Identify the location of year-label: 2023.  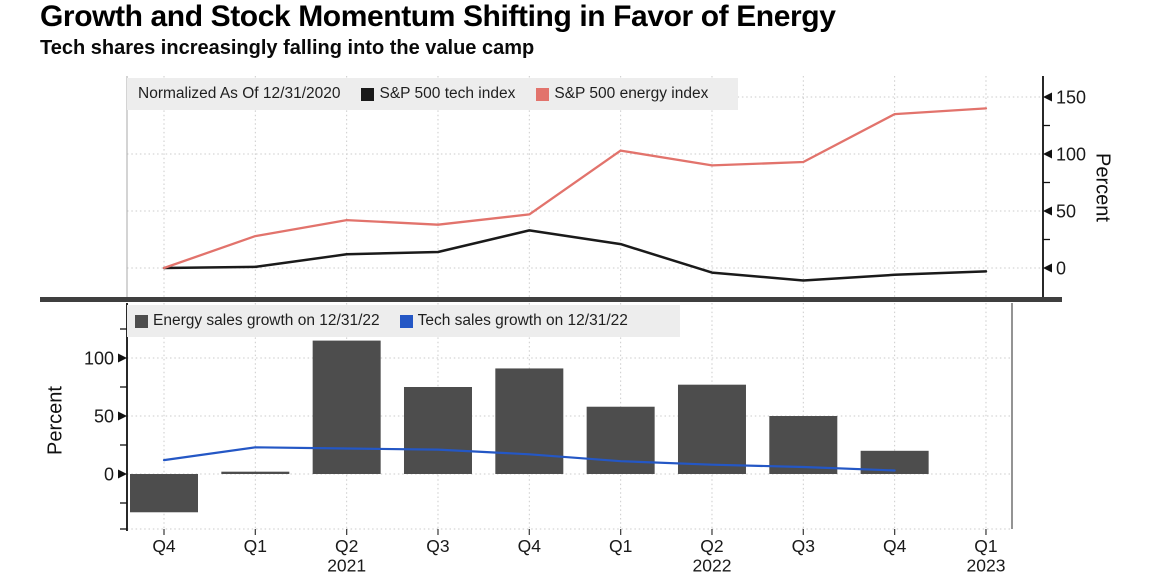
(986, 565).